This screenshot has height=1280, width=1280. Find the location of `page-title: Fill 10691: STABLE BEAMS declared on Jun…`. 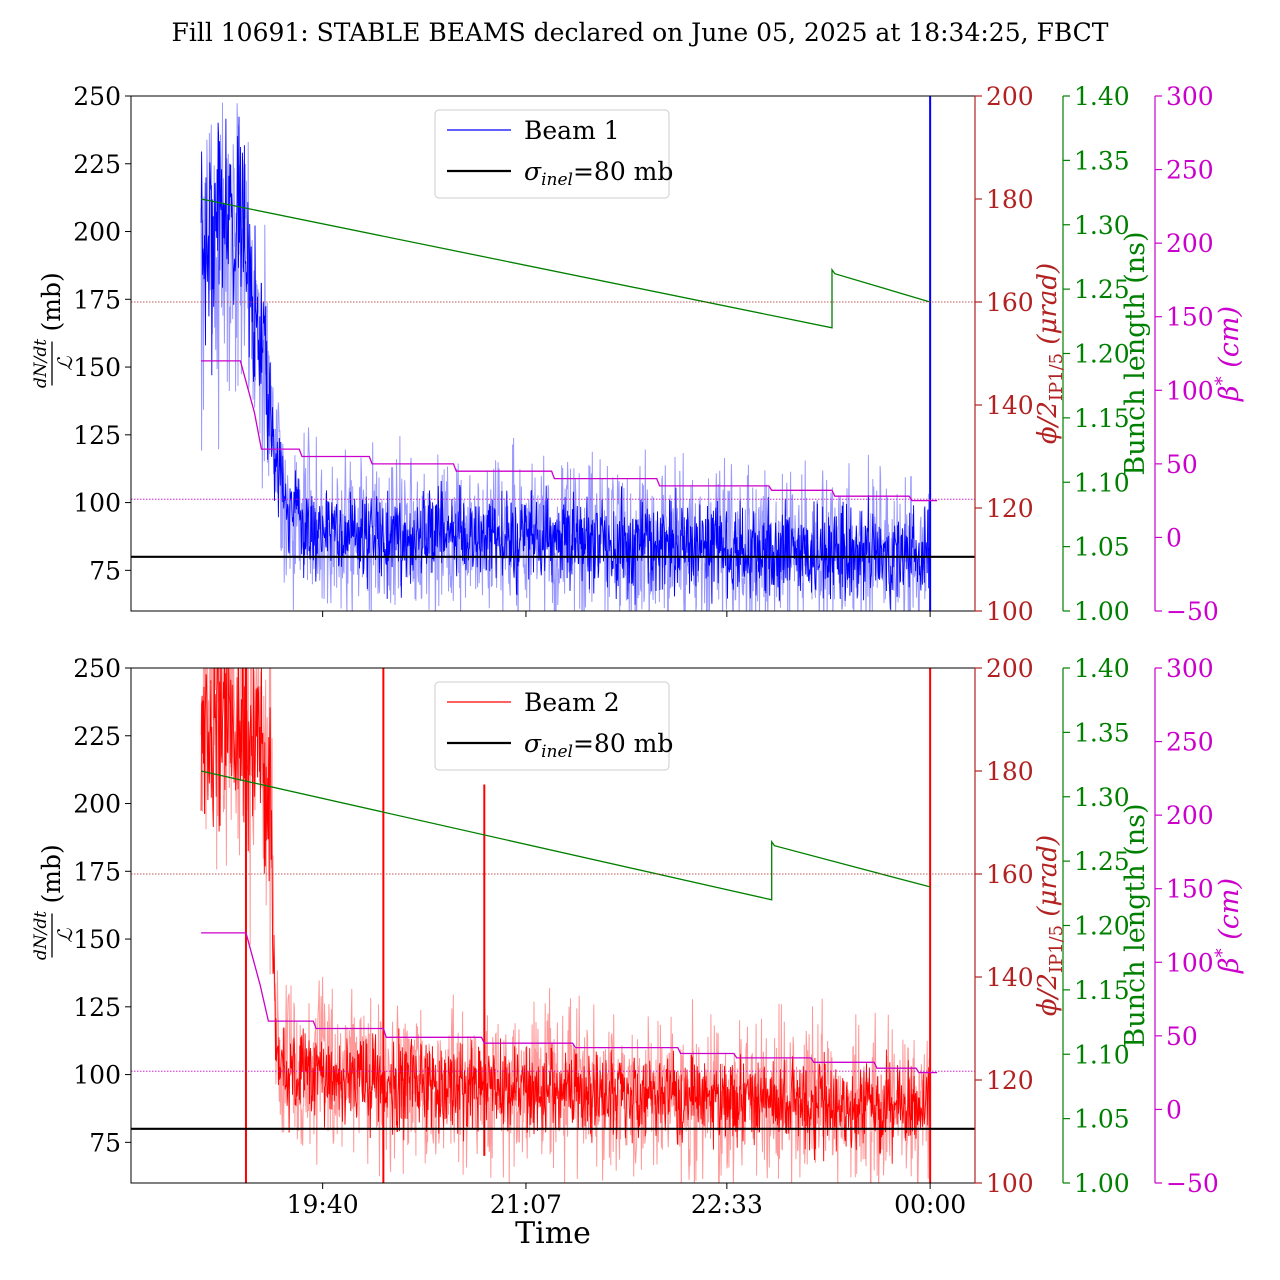

page-title: Fill 10691: STABLE BEAMS declared on Jun… is located at coordinates (640, 32).